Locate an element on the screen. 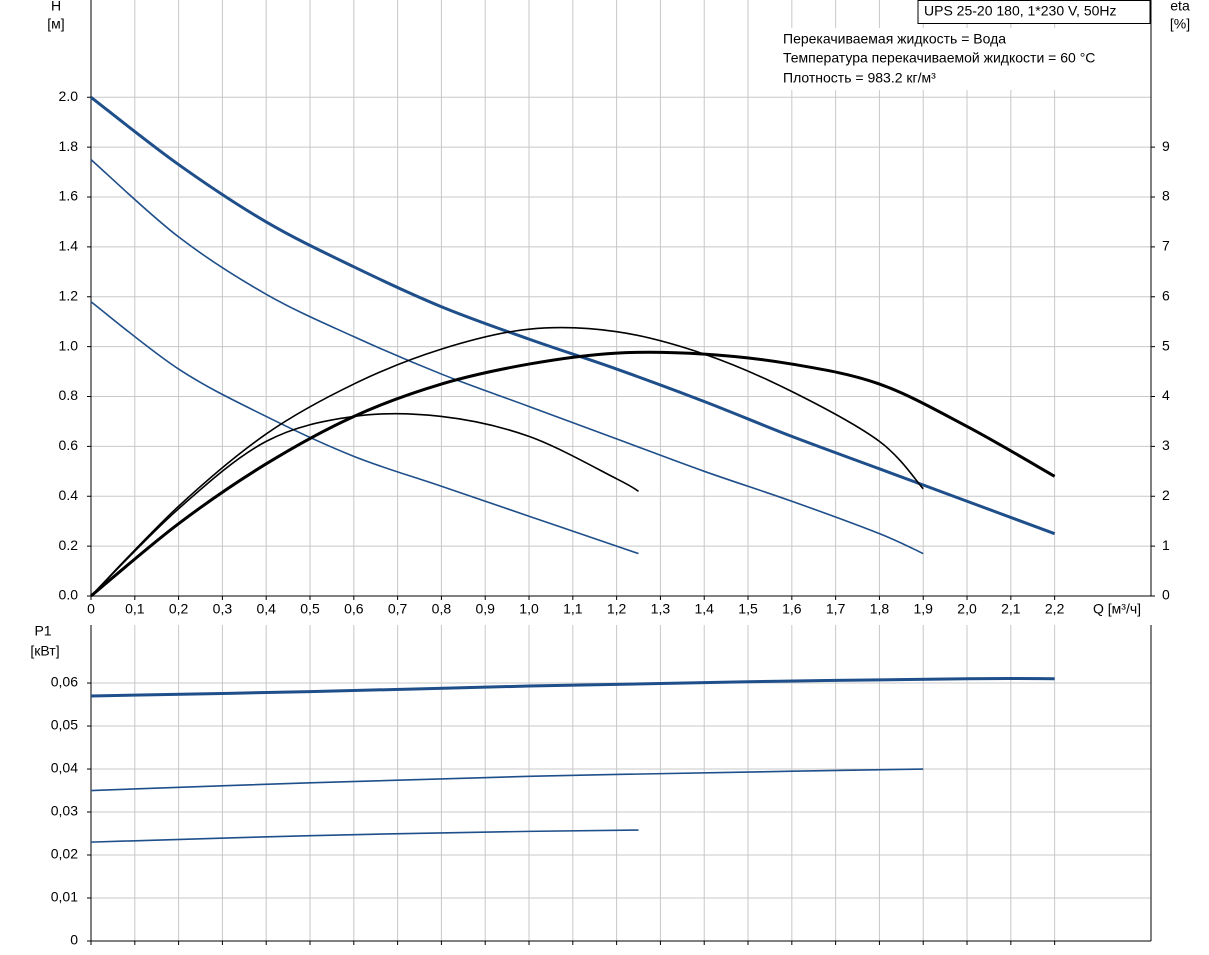 The image size is (1209, 955). x-tick-label: 1,7 is located at coordinates (836, 609).